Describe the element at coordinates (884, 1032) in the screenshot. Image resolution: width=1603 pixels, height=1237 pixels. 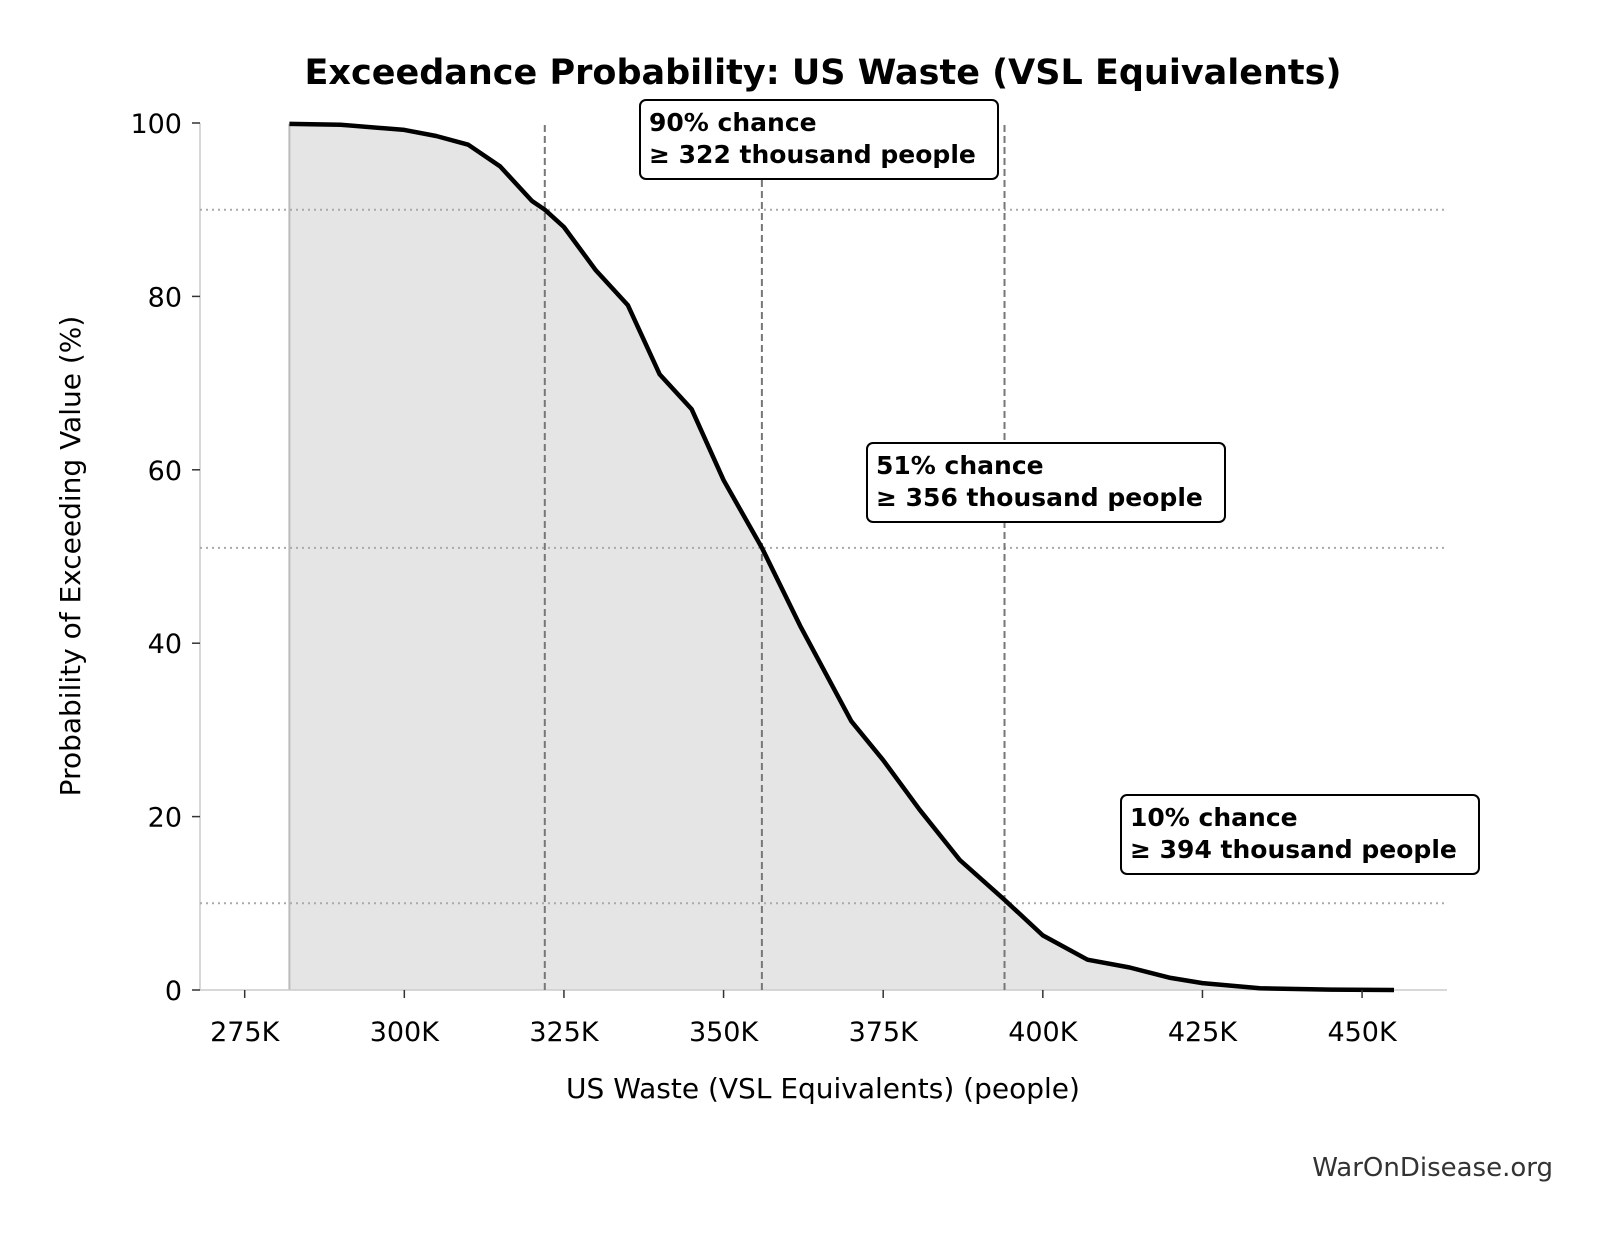
I see `x-tick-label: 375K` at that location.